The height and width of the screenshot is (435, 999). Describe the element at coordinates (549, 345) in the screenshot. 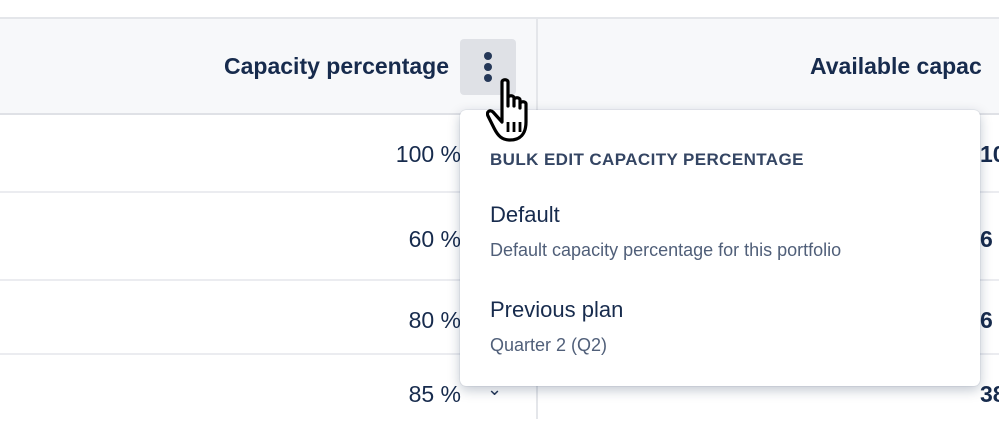

I see `menu-item-description: Quarter 2 (Q2)` at that location.